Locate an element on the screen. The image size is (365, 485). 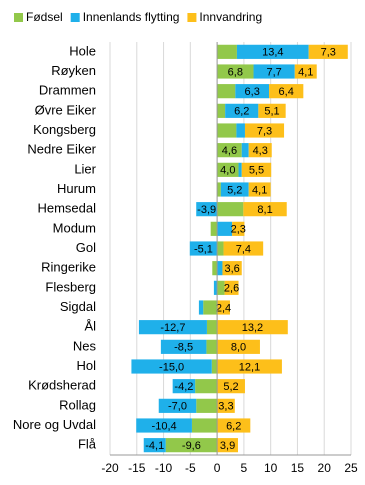
value-label: 2,3 is located at coordinates (238, 230).